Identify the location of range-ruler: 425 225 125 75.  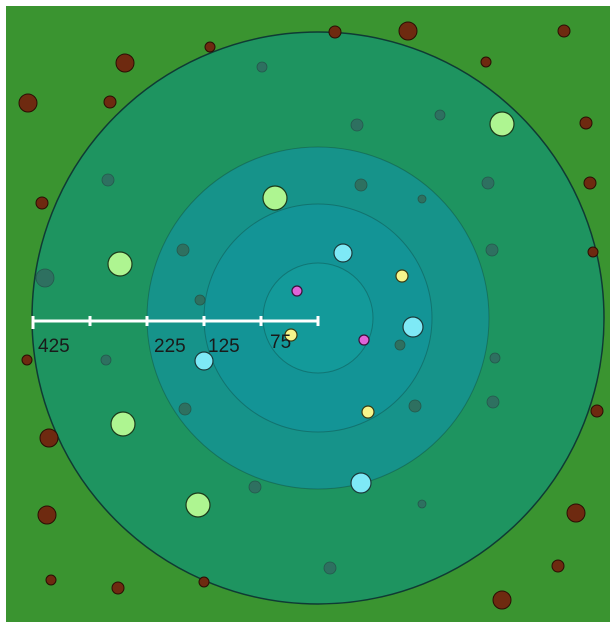
(175, 336).